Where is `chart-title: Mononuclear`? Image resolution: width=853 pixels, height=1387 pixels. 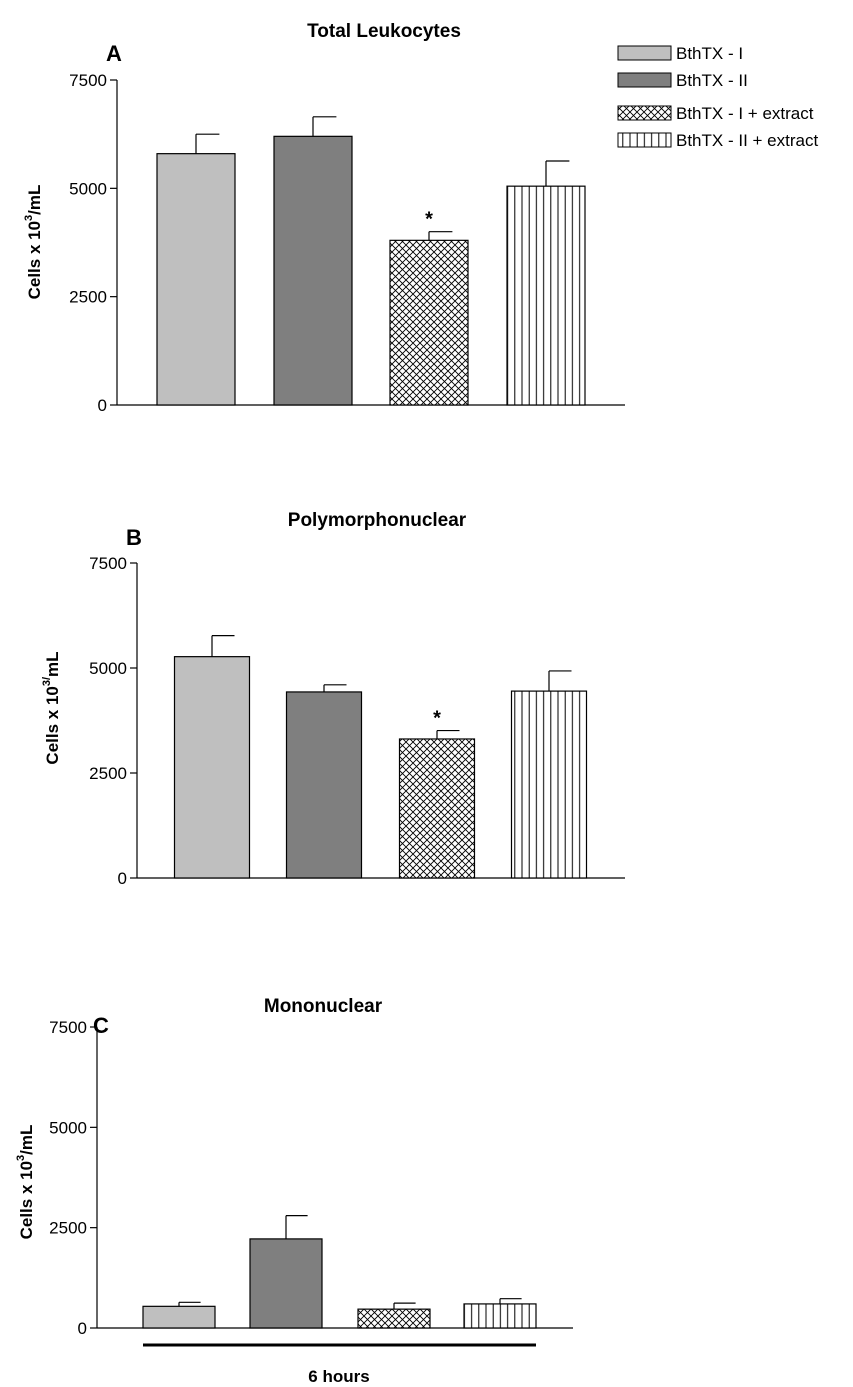
chart-title: Mononuclear is located at coordinates (323, 1006).